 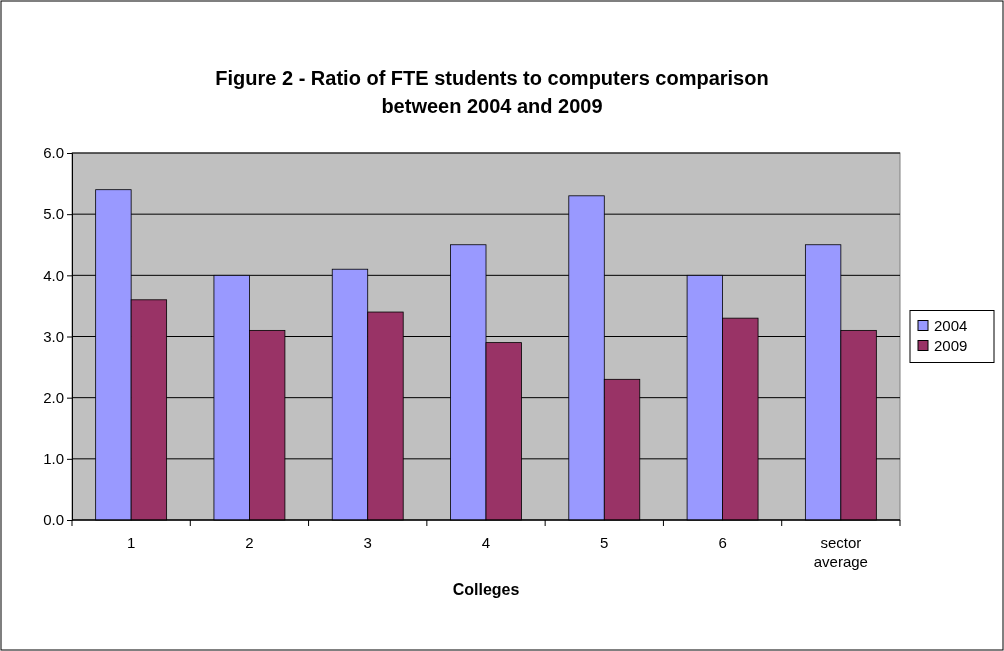 I want to click on x-tick-label: 1, so click(x=131, y=542).